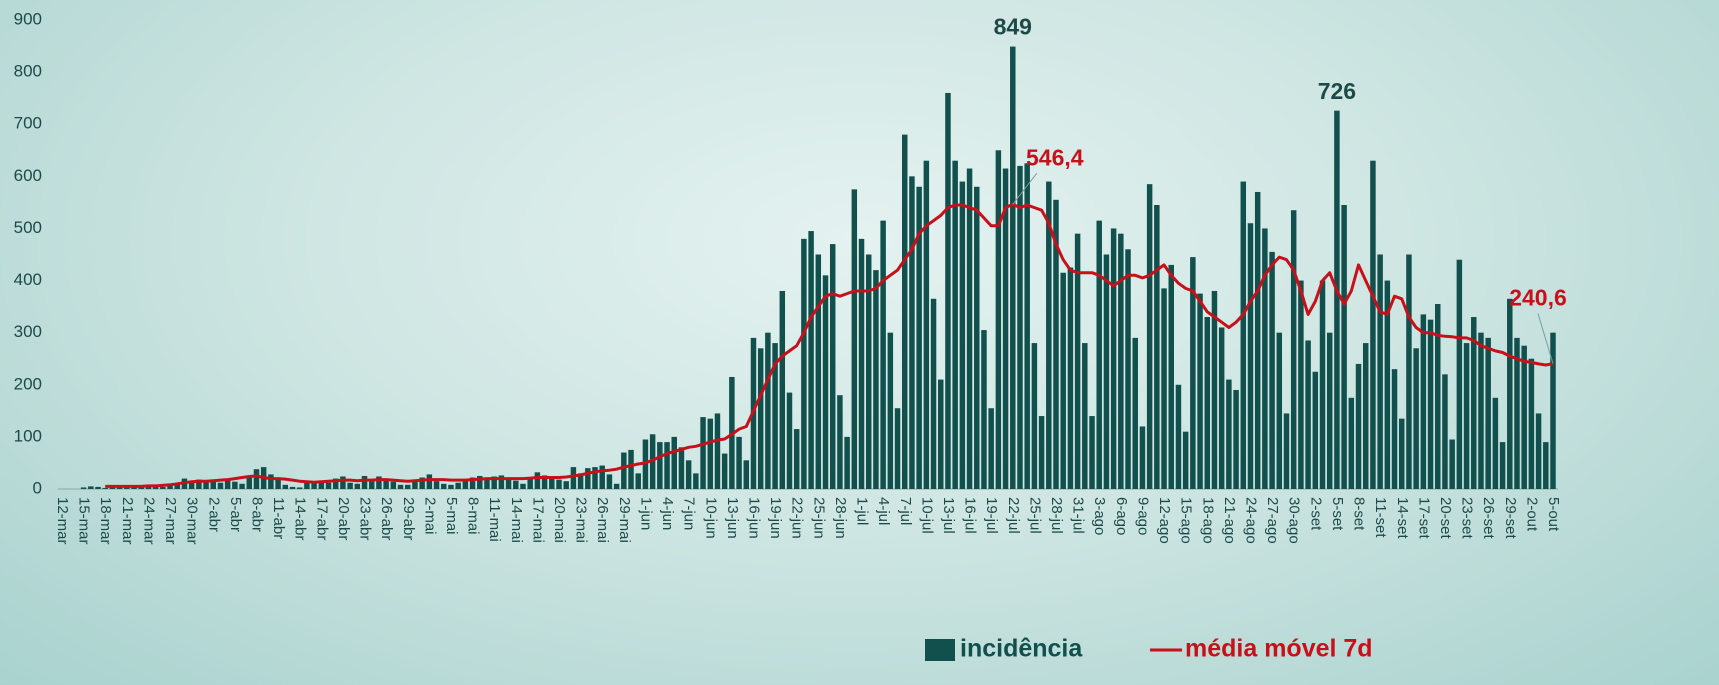 The image size is (1719, 685). What do you see at coordinates (28, 71) in the screenshot?
I see `y-tick-label: 800` at bounding box center [28, 71].